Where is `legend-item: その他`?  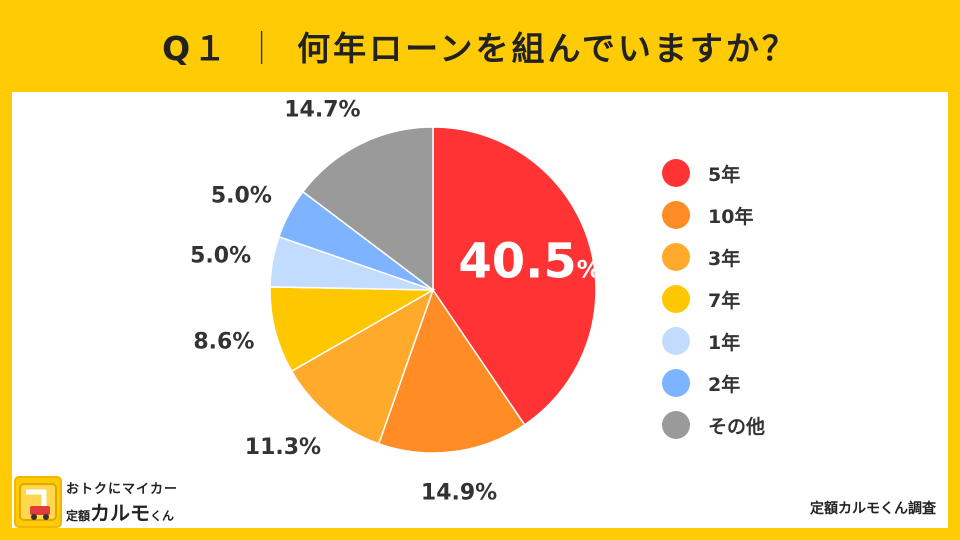
legend-item: その他 is located at coordinates (762, 425).